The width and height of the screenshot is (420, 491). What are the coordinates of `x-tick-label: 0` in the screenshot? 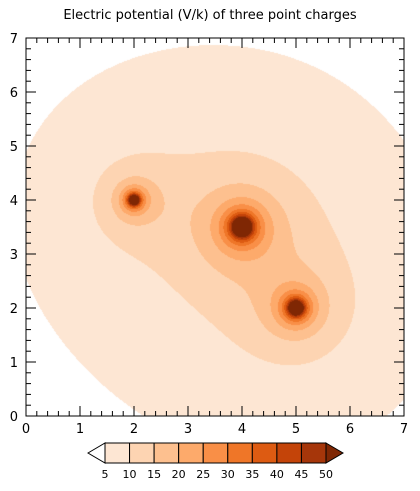 It's located at (26, 429).